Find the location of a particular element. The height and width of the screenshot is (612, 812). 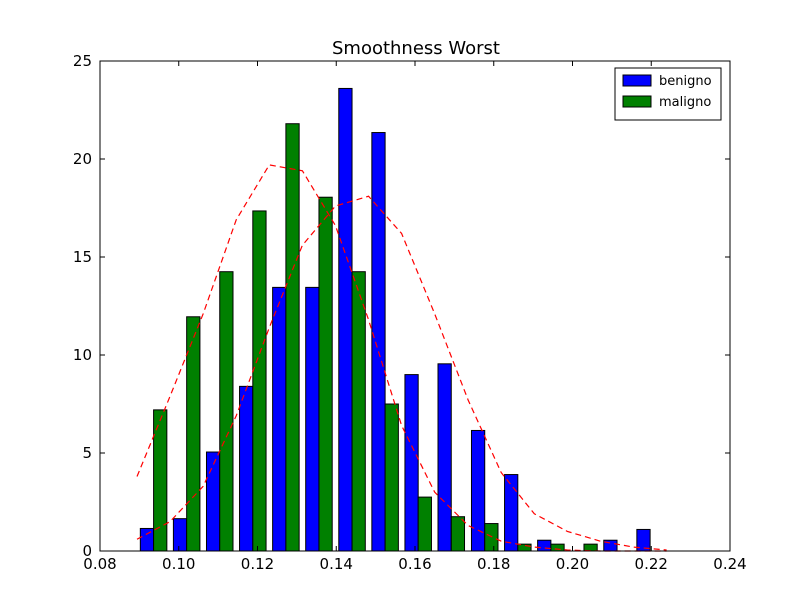

legend-swatch-maligno is located at coordinates (637, 101).